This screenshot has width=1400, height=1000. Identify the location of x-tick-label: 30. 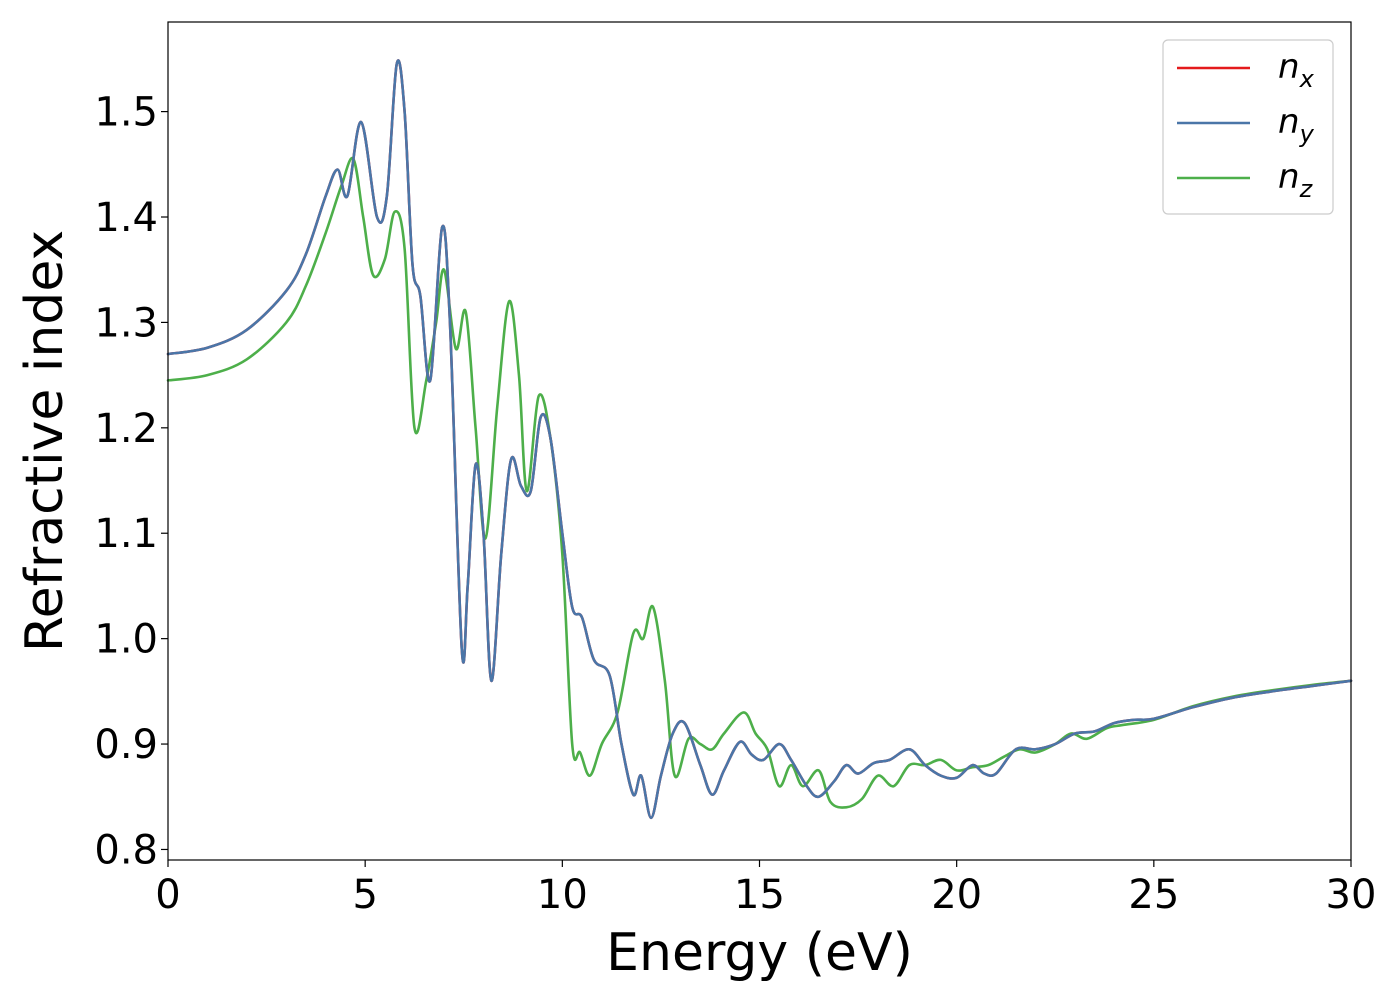
(1351, 895).